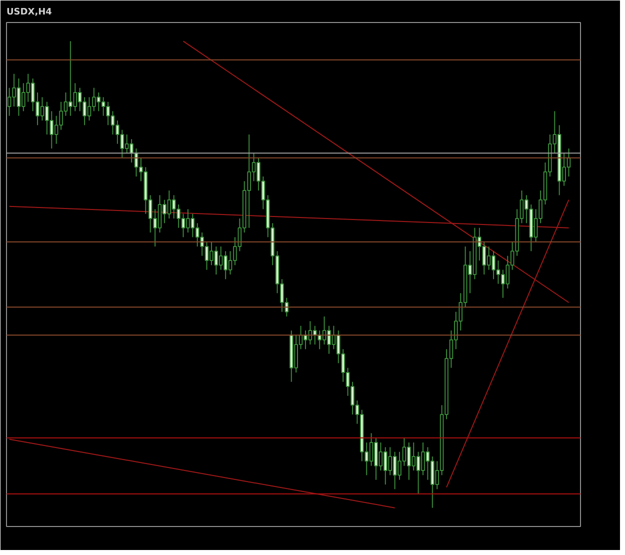 This screenshot has width=625, height=555. What do you see at coordinates (29, 13) in the screenshot?
I see `chart-title: USDX,H4` at bounding box center [29, 13].